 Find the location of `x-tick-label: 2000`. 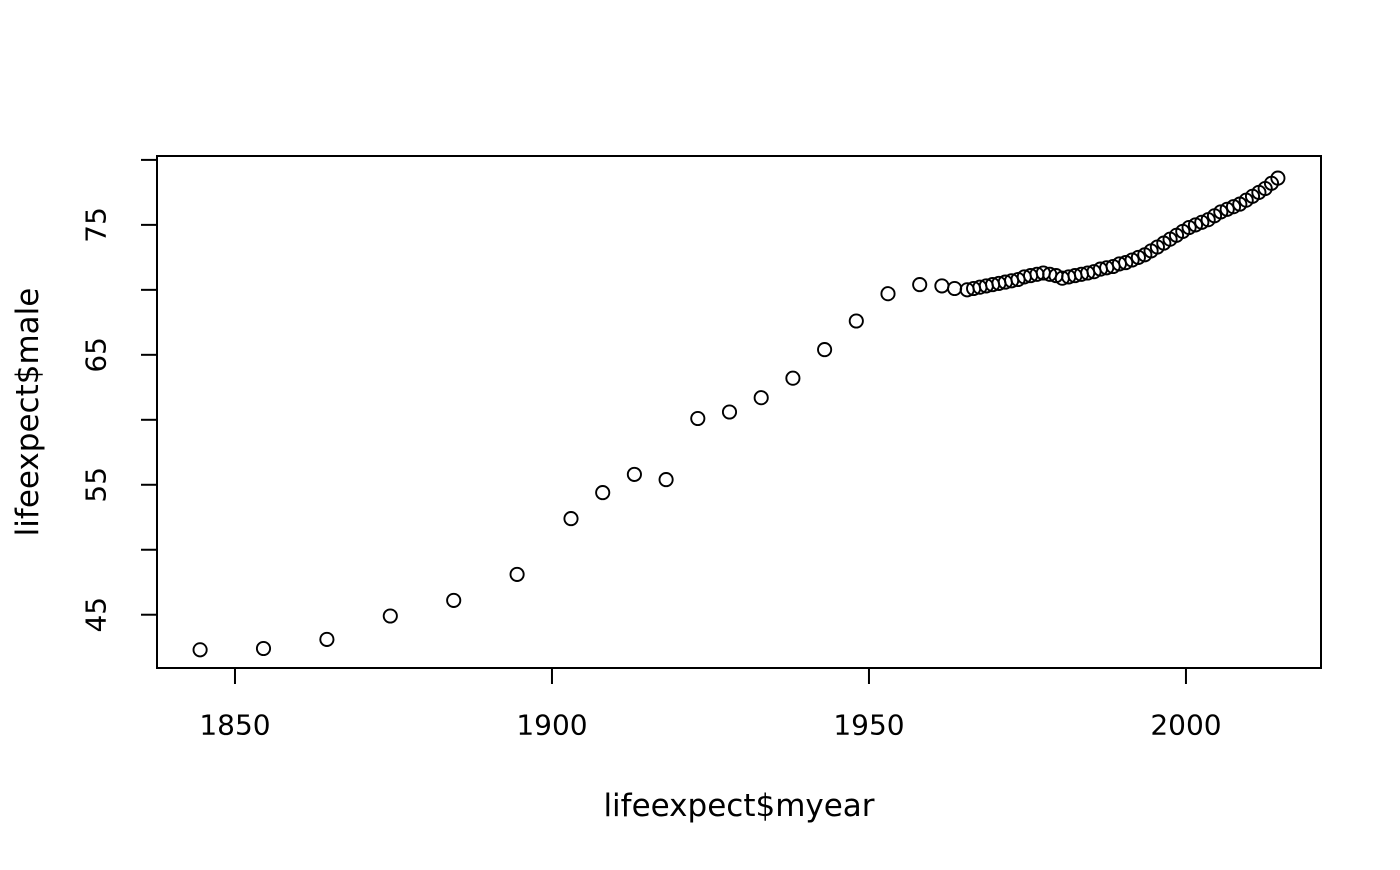

x-tick-label: 2000 is located at coordinates (1185, 725).